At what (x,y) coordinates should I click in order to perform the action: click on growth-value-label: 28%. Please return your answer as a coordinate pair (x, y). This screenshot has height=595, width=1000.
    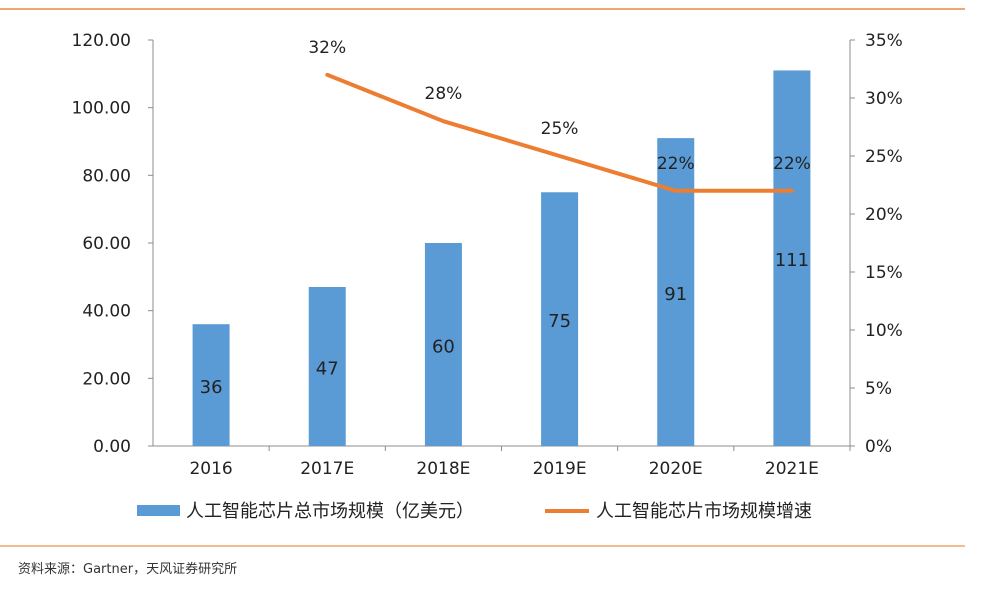
    Looking at the image, I should click on (444, 94).